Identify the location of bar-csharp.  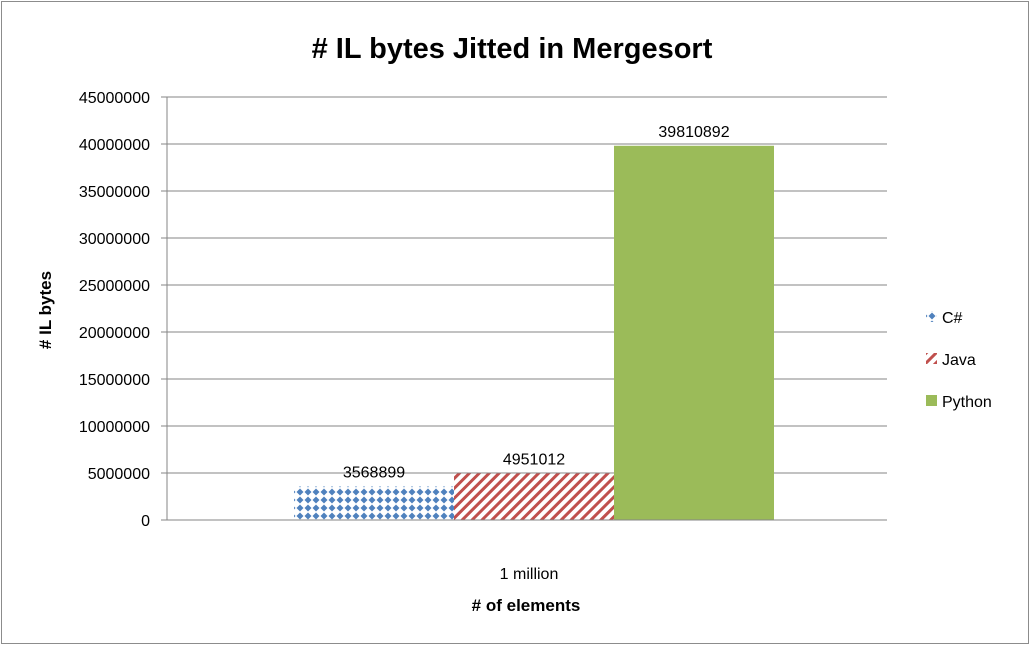
(374, 503).